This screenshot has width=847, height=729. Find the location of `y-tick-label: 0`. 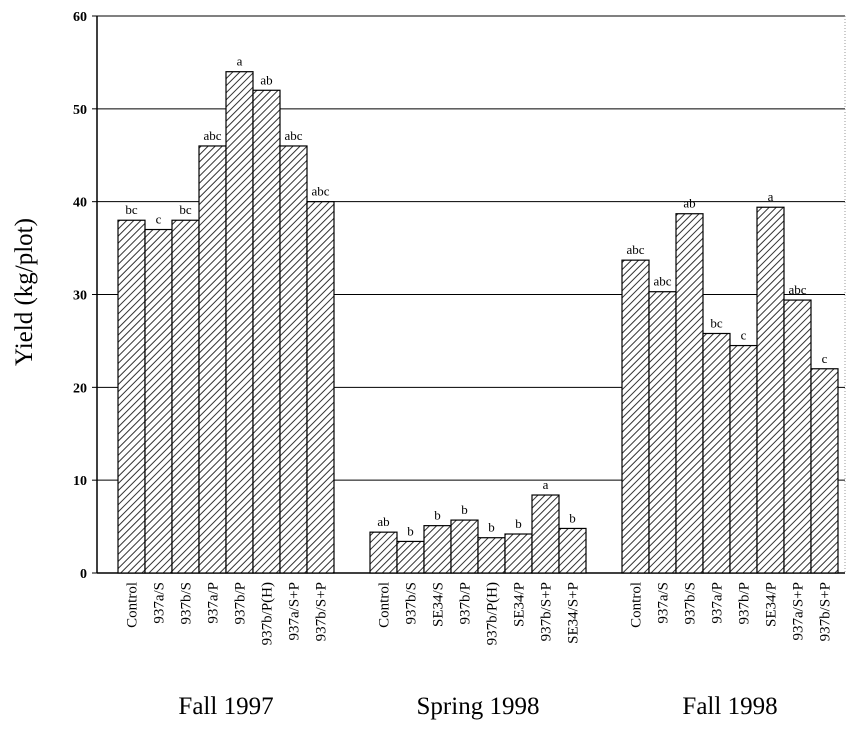

y-tick-label: 0 is located at coordinates (83, 574).